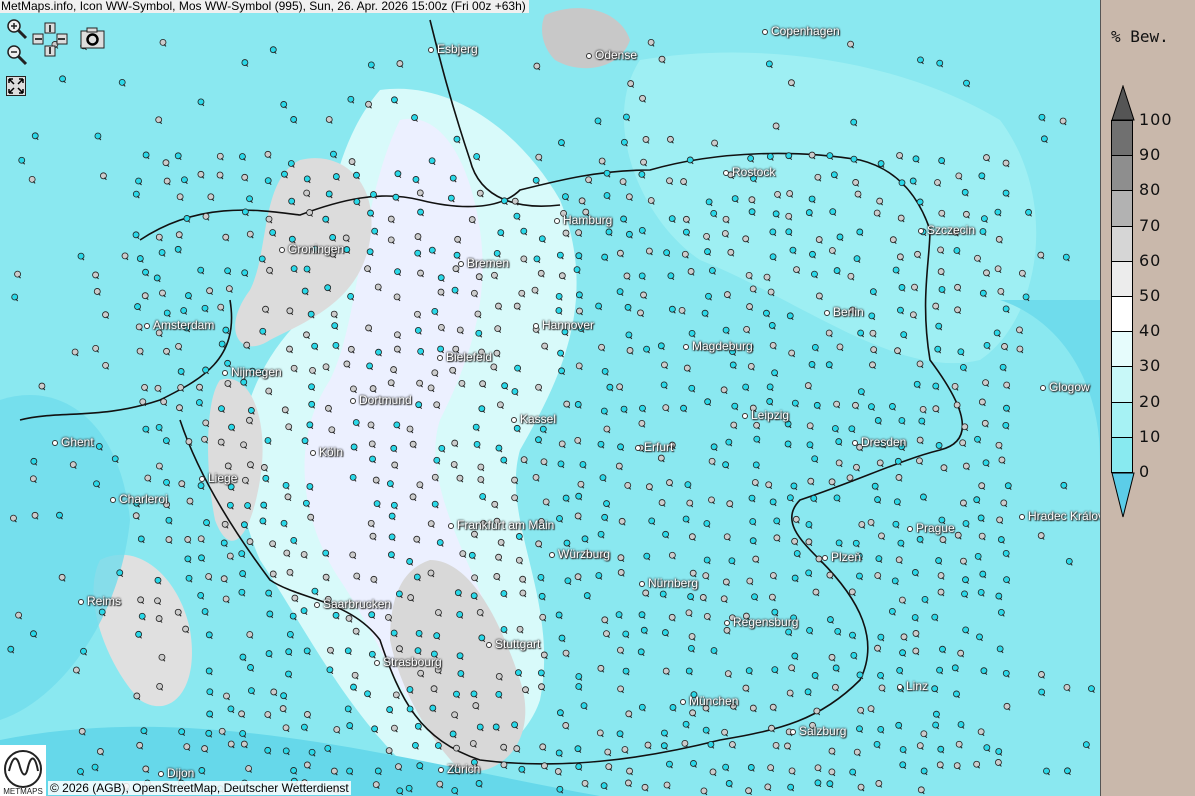 This screenshot has width=1195, height=796. What do you see at coordinates (1156, 119) in the screenshot?
I see `legend-tick: 100` at bounding box center [1156, 119].